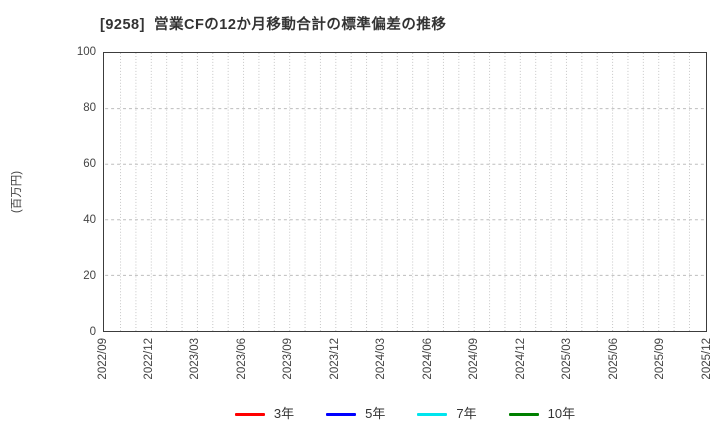 The width and height of the screenshot is (720, 440). What do you see at coordinates (273, 25) in the screenshot?
I see `chart-title: [9258] 営業CFの12か月移動合計の標準偏差の推移` at bounding box center [273, 25].